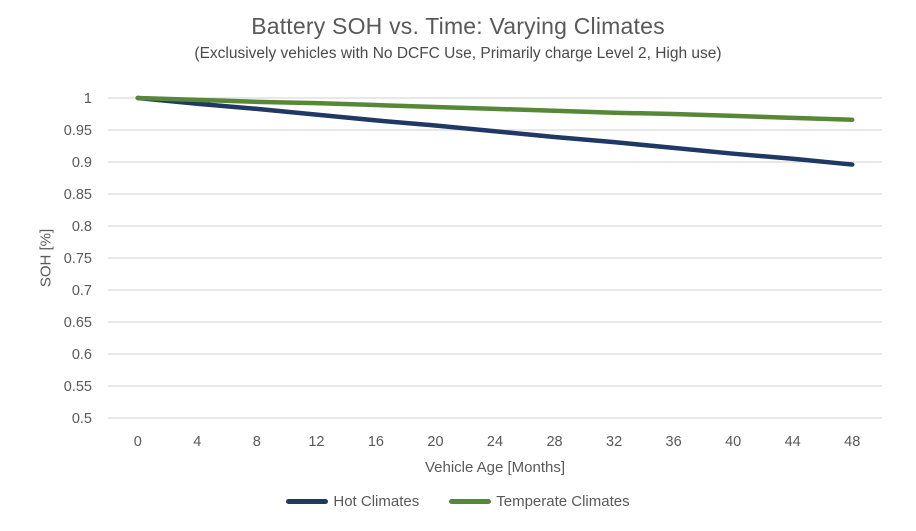  I want to click on x-tick-label: 24, so click(495, 442).